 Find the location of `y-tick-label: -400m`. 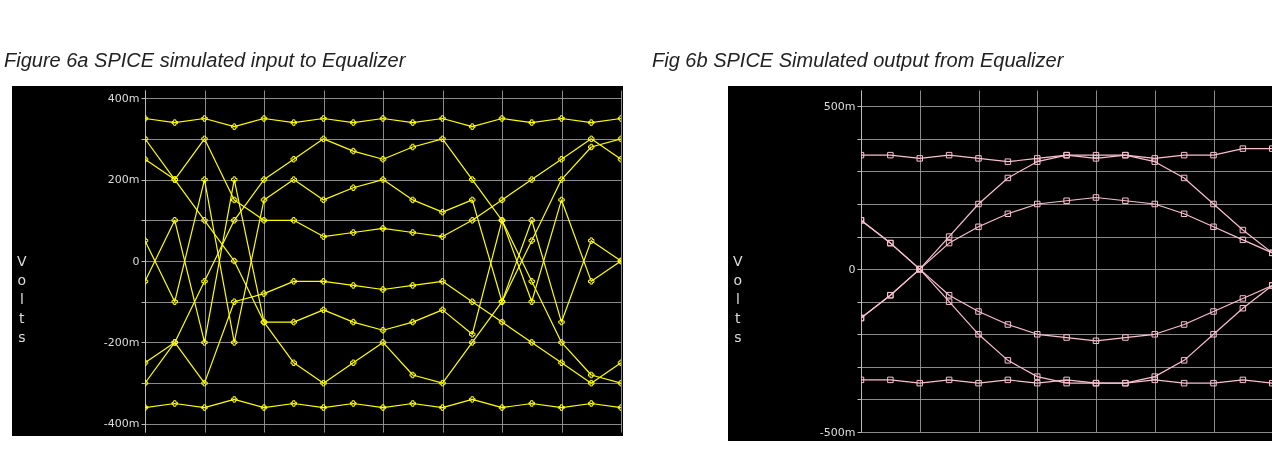

y-tick-label: -400m is located at coordinates (121, 424).